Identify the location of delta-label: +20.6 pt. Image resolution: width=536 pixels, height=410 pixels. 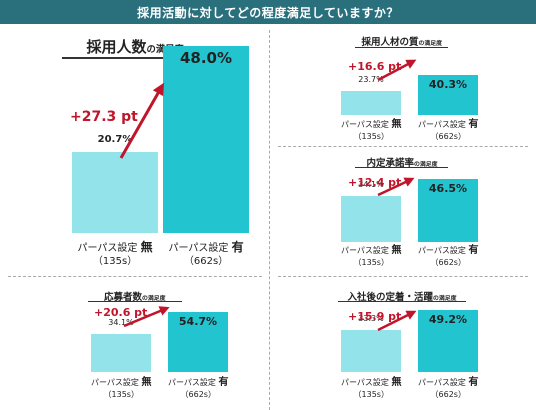
(121, 312).